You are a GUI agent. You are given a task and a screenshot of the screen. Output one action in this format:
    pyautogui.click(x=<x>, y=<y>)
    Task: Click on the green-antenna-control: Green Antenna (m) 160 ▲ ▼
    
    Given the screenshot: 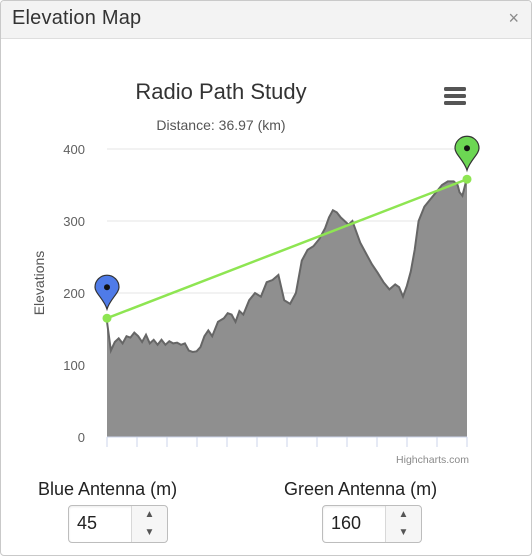 What is the action you would take?
    pyautogui.click(x=384, y=511)
    